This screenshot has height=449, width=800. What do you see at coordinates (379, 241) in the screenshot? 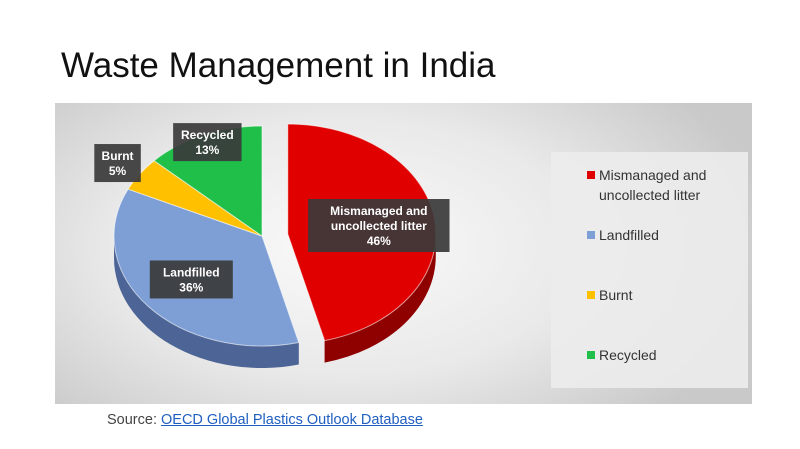
I see `data-label-text: 46%` at bounding box center [379, 241].